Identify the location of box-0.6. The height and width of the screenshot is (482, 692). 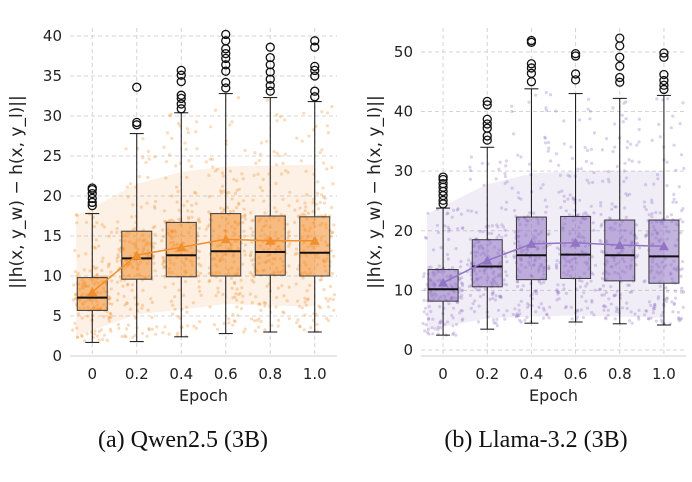
(226, 182).